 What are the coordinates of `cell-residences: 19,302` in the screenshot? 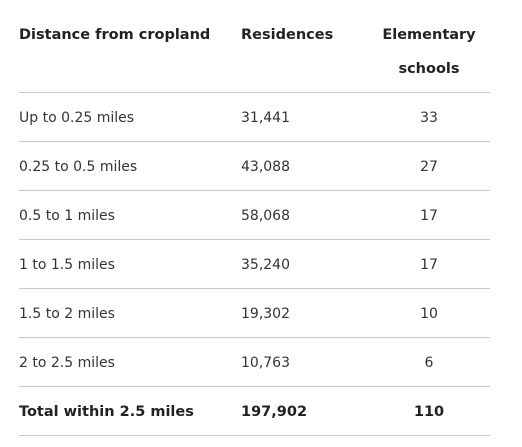 It's located at (265, 314).